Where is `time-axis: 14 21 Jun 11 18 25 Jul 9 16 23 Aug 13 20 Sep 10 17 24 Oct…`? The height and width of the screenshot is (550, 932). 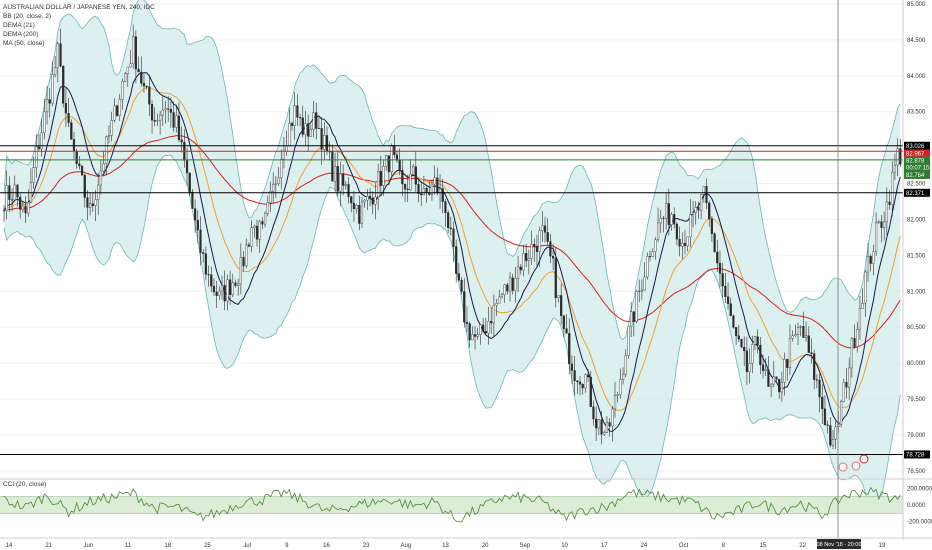
time-axis: 14 21 Jun 11 18 25 Jul 9 16 23 Aug 13 20 Sep 10 17 24 Oct… is located at coordinates (446, 546).